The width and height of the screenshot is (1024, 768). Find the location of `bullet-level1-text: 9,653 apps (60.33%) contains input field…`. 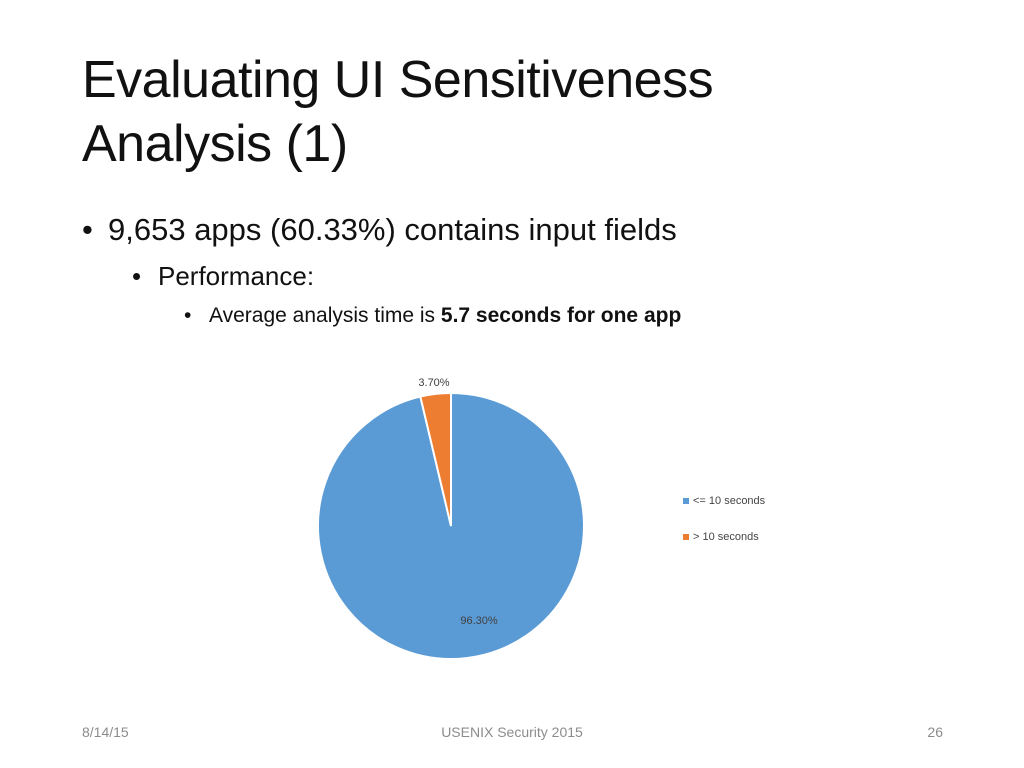

bullet-level1-text: 9,653 apps (60.33%) contains input field… is located at coordinates (392, 229).